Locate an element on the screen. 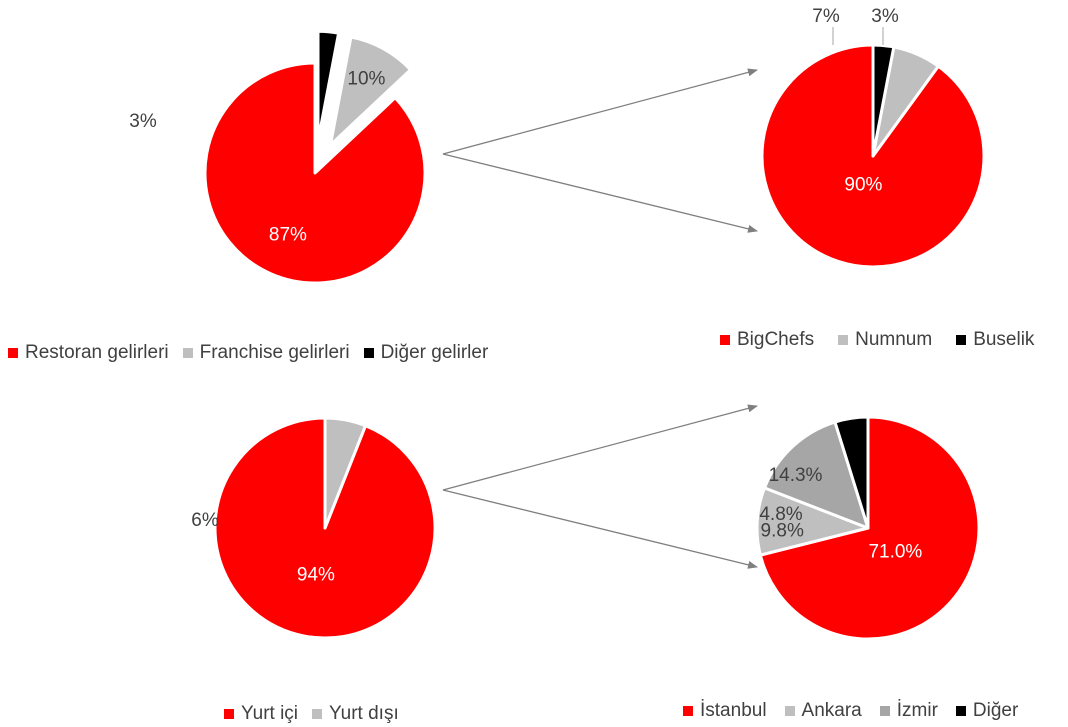 Image resolution: width=1068 pixels, height=727 pixels. legend-item: Ankara is located at coordinates (823, 711).